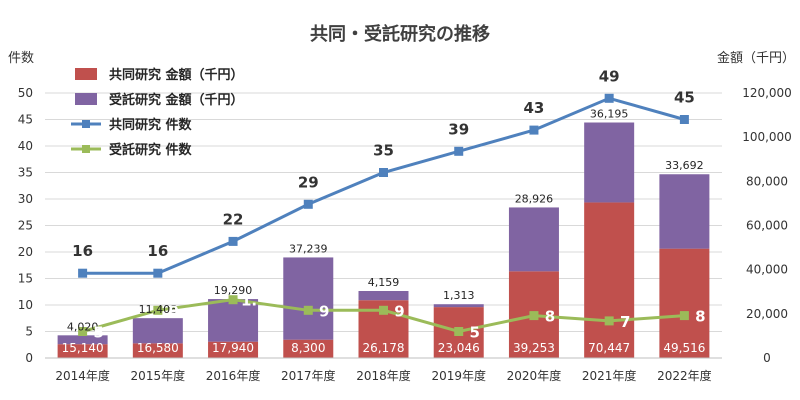 The image size is (800, 400). I want to click on bar-kyodo-label: 49,516, so click(684, 348).